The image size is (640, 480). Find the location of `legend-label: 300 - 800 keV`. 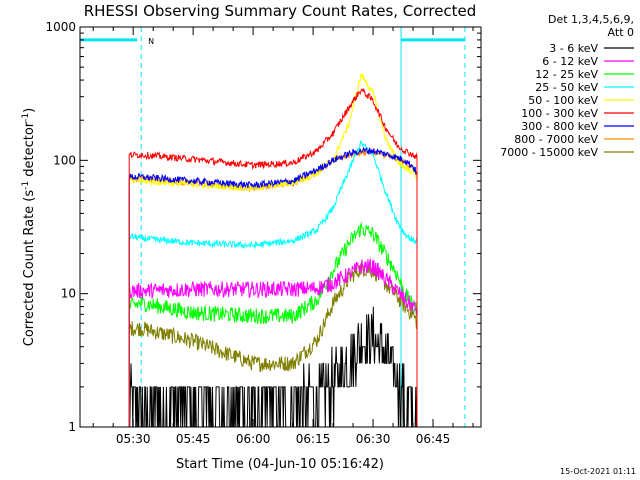

legend-label: 300 - 800 keV is located at coordinates (559, 126).